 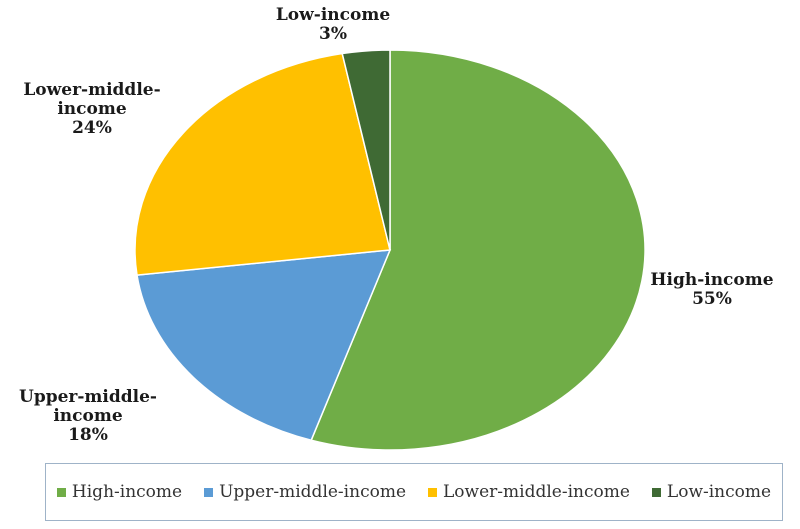 I want to click on legend-item-upper-middle-income: Upper-middle-income, so click(x=305, y=492).